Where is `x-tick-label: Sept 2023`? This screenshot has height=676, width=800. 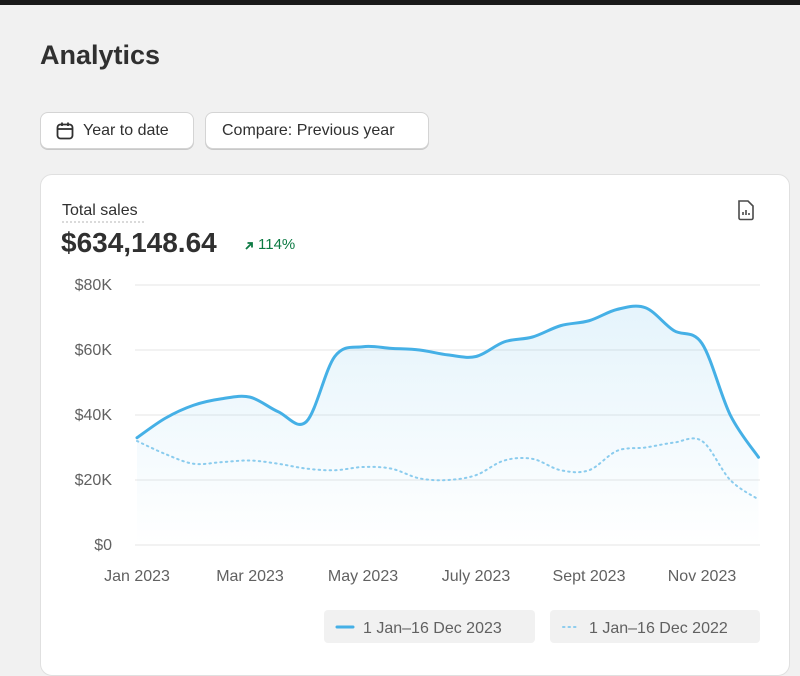 x-tick-label: Sept 2023 is located at coordinates (589, 576).